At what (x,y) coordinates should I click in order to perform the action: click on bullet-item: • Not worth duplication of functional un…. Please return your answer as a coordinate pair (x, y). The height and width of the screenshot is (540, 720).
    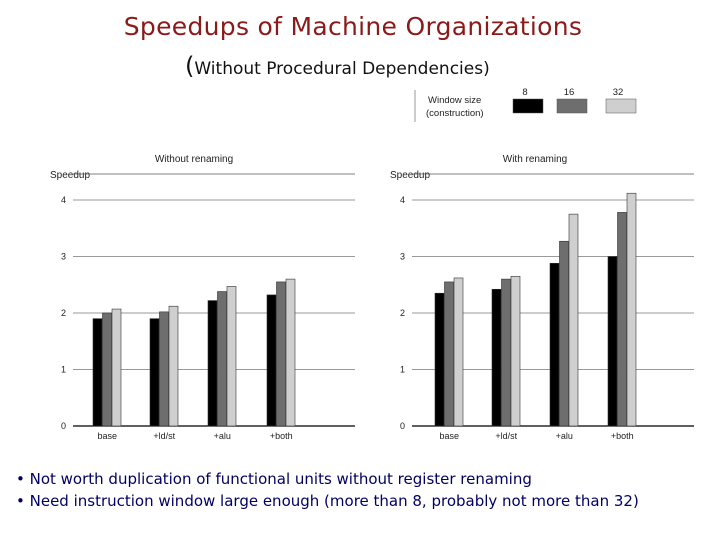
    Looking at the image, I should click on (274, 479).